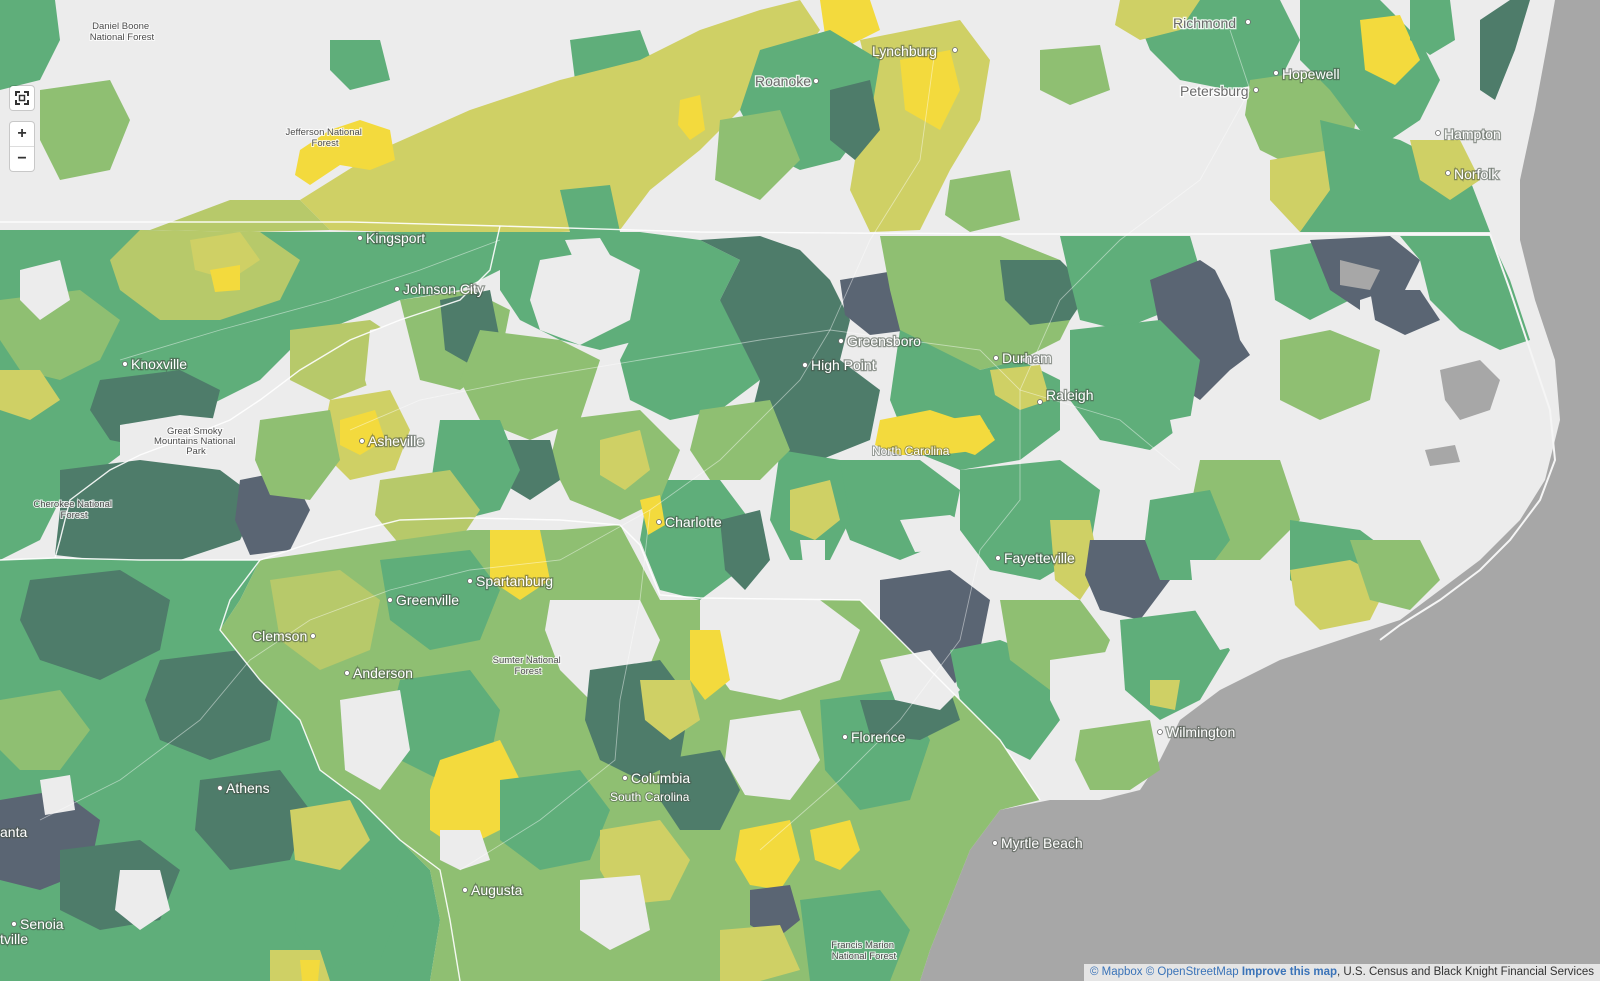 The width and height of the screenshot is (1600, 981). What do you see at coordinates (1192, 972) in the screenshot?
I see `osm-attribution-link: © OpenStreetMap` at bounding box center [1192, 972].